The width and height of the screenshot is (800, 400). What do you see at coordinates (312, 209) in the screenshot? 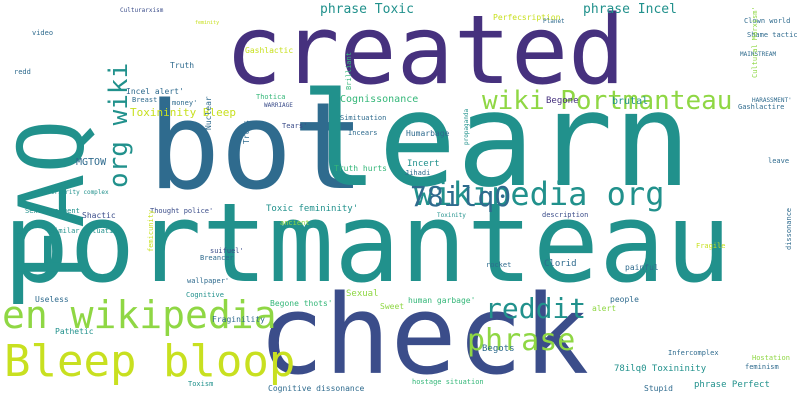
I see `word: Toxic femininity'` at bounding box center [312, 209].